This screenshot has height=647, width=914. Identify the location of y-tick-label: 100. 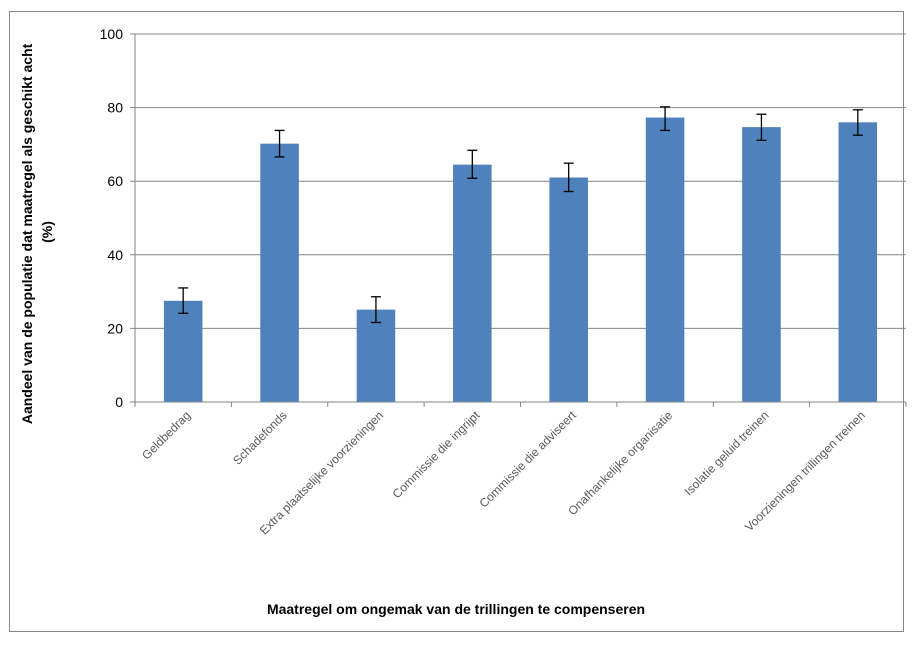
(112, 34).